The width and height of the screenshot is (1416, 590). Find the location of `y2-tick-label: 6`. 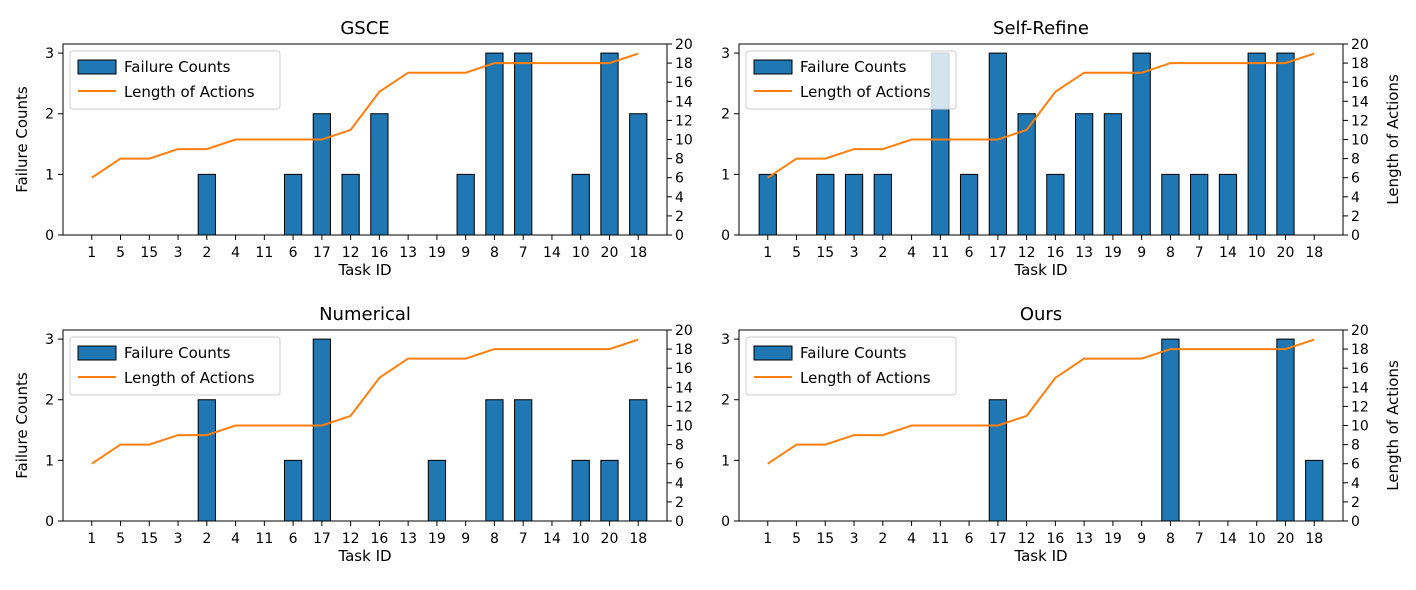

y2-tick-label: 6 is located at coordinates (1355, 179).